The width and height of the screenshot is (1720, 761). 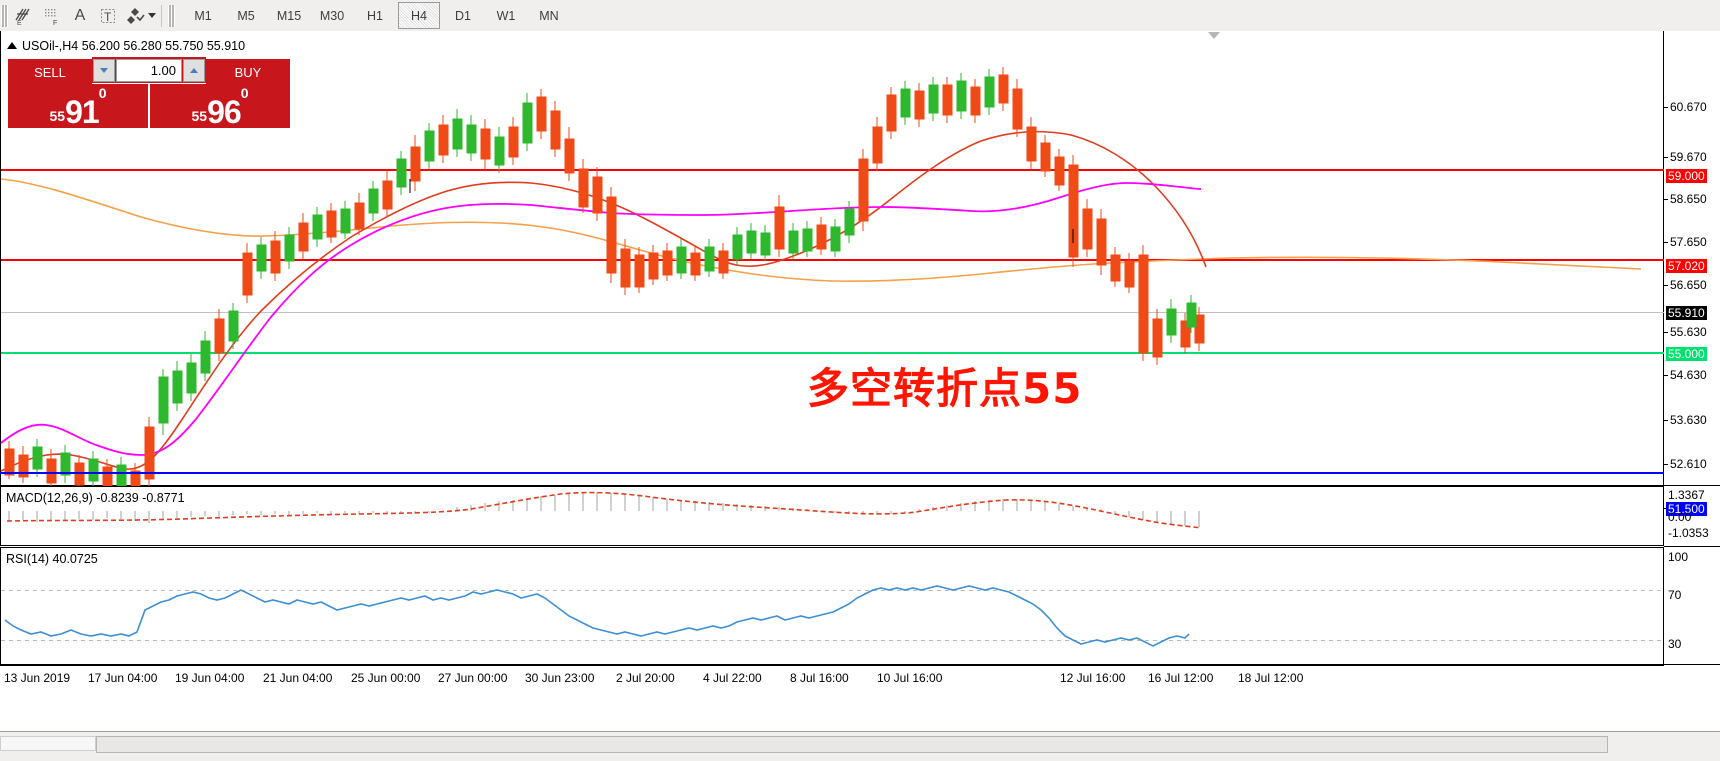 What do you see at coordinates (1688, 199) in the screenshot?
I see `price-axis-label: 58.650` at bounding box center [1688, 199].